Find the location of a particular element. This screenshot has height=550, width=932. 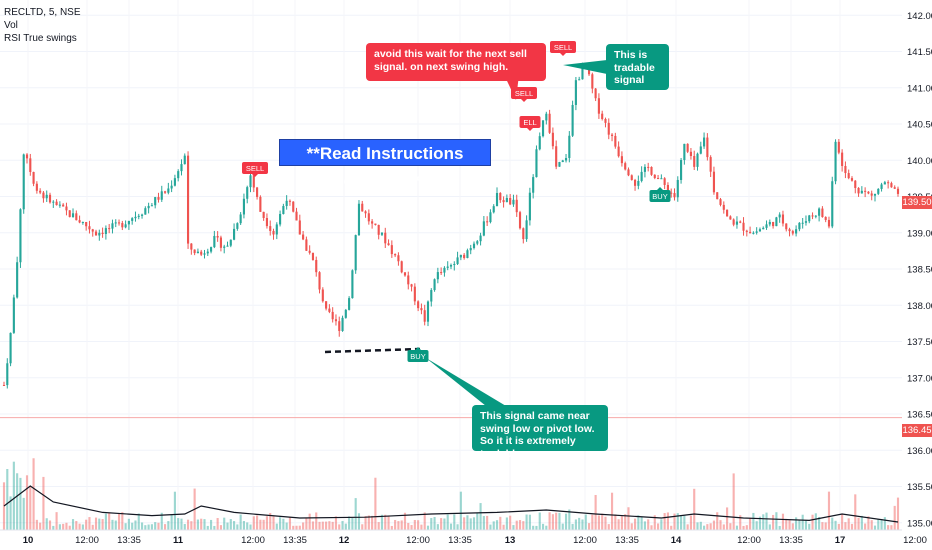

x-tick-label: 13:35 is located at coordinates (129, 540).